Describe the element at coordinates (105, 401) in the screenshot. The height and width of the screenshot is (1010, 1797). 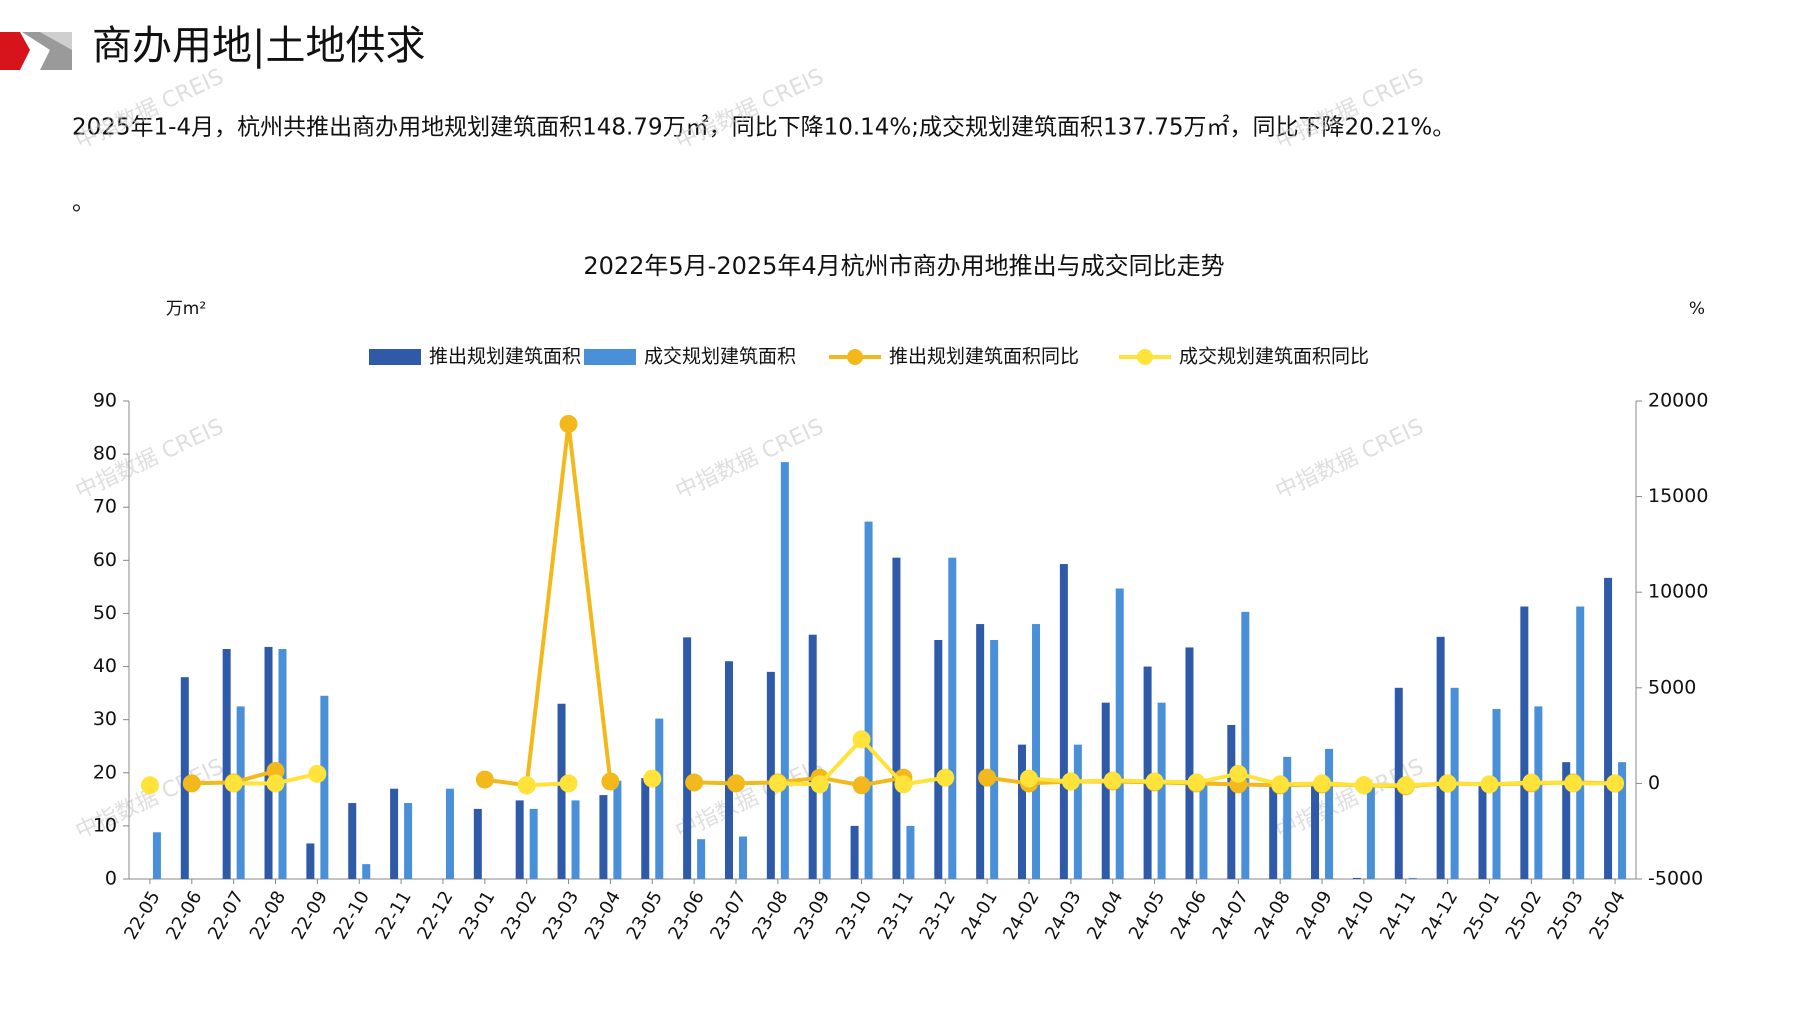
I see `y-tick-label: 90` at that location.